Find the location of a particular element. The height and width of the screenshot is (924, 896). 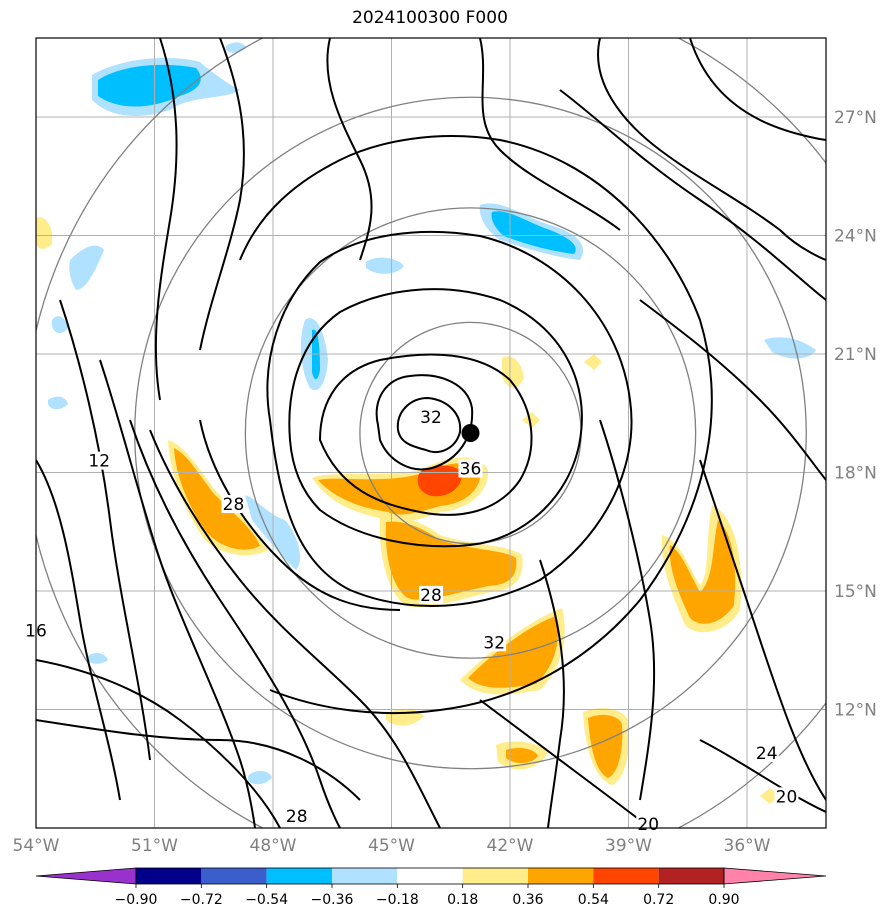

colorbar-tick-label: −0.18 is located at coordinates (397, 900).